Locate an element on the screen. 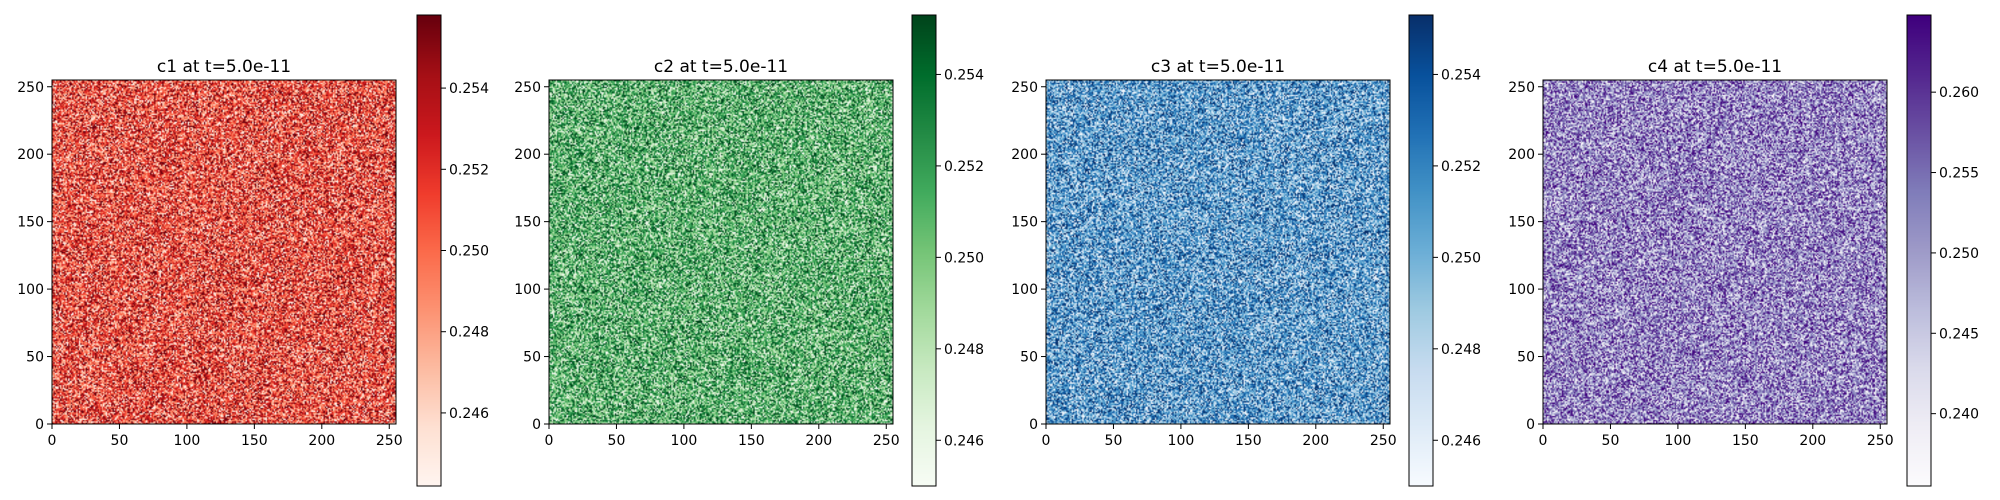 The image size is (2000, 500). colorbar-tick-label: 0.240 is located at coordinates (1959, 415).